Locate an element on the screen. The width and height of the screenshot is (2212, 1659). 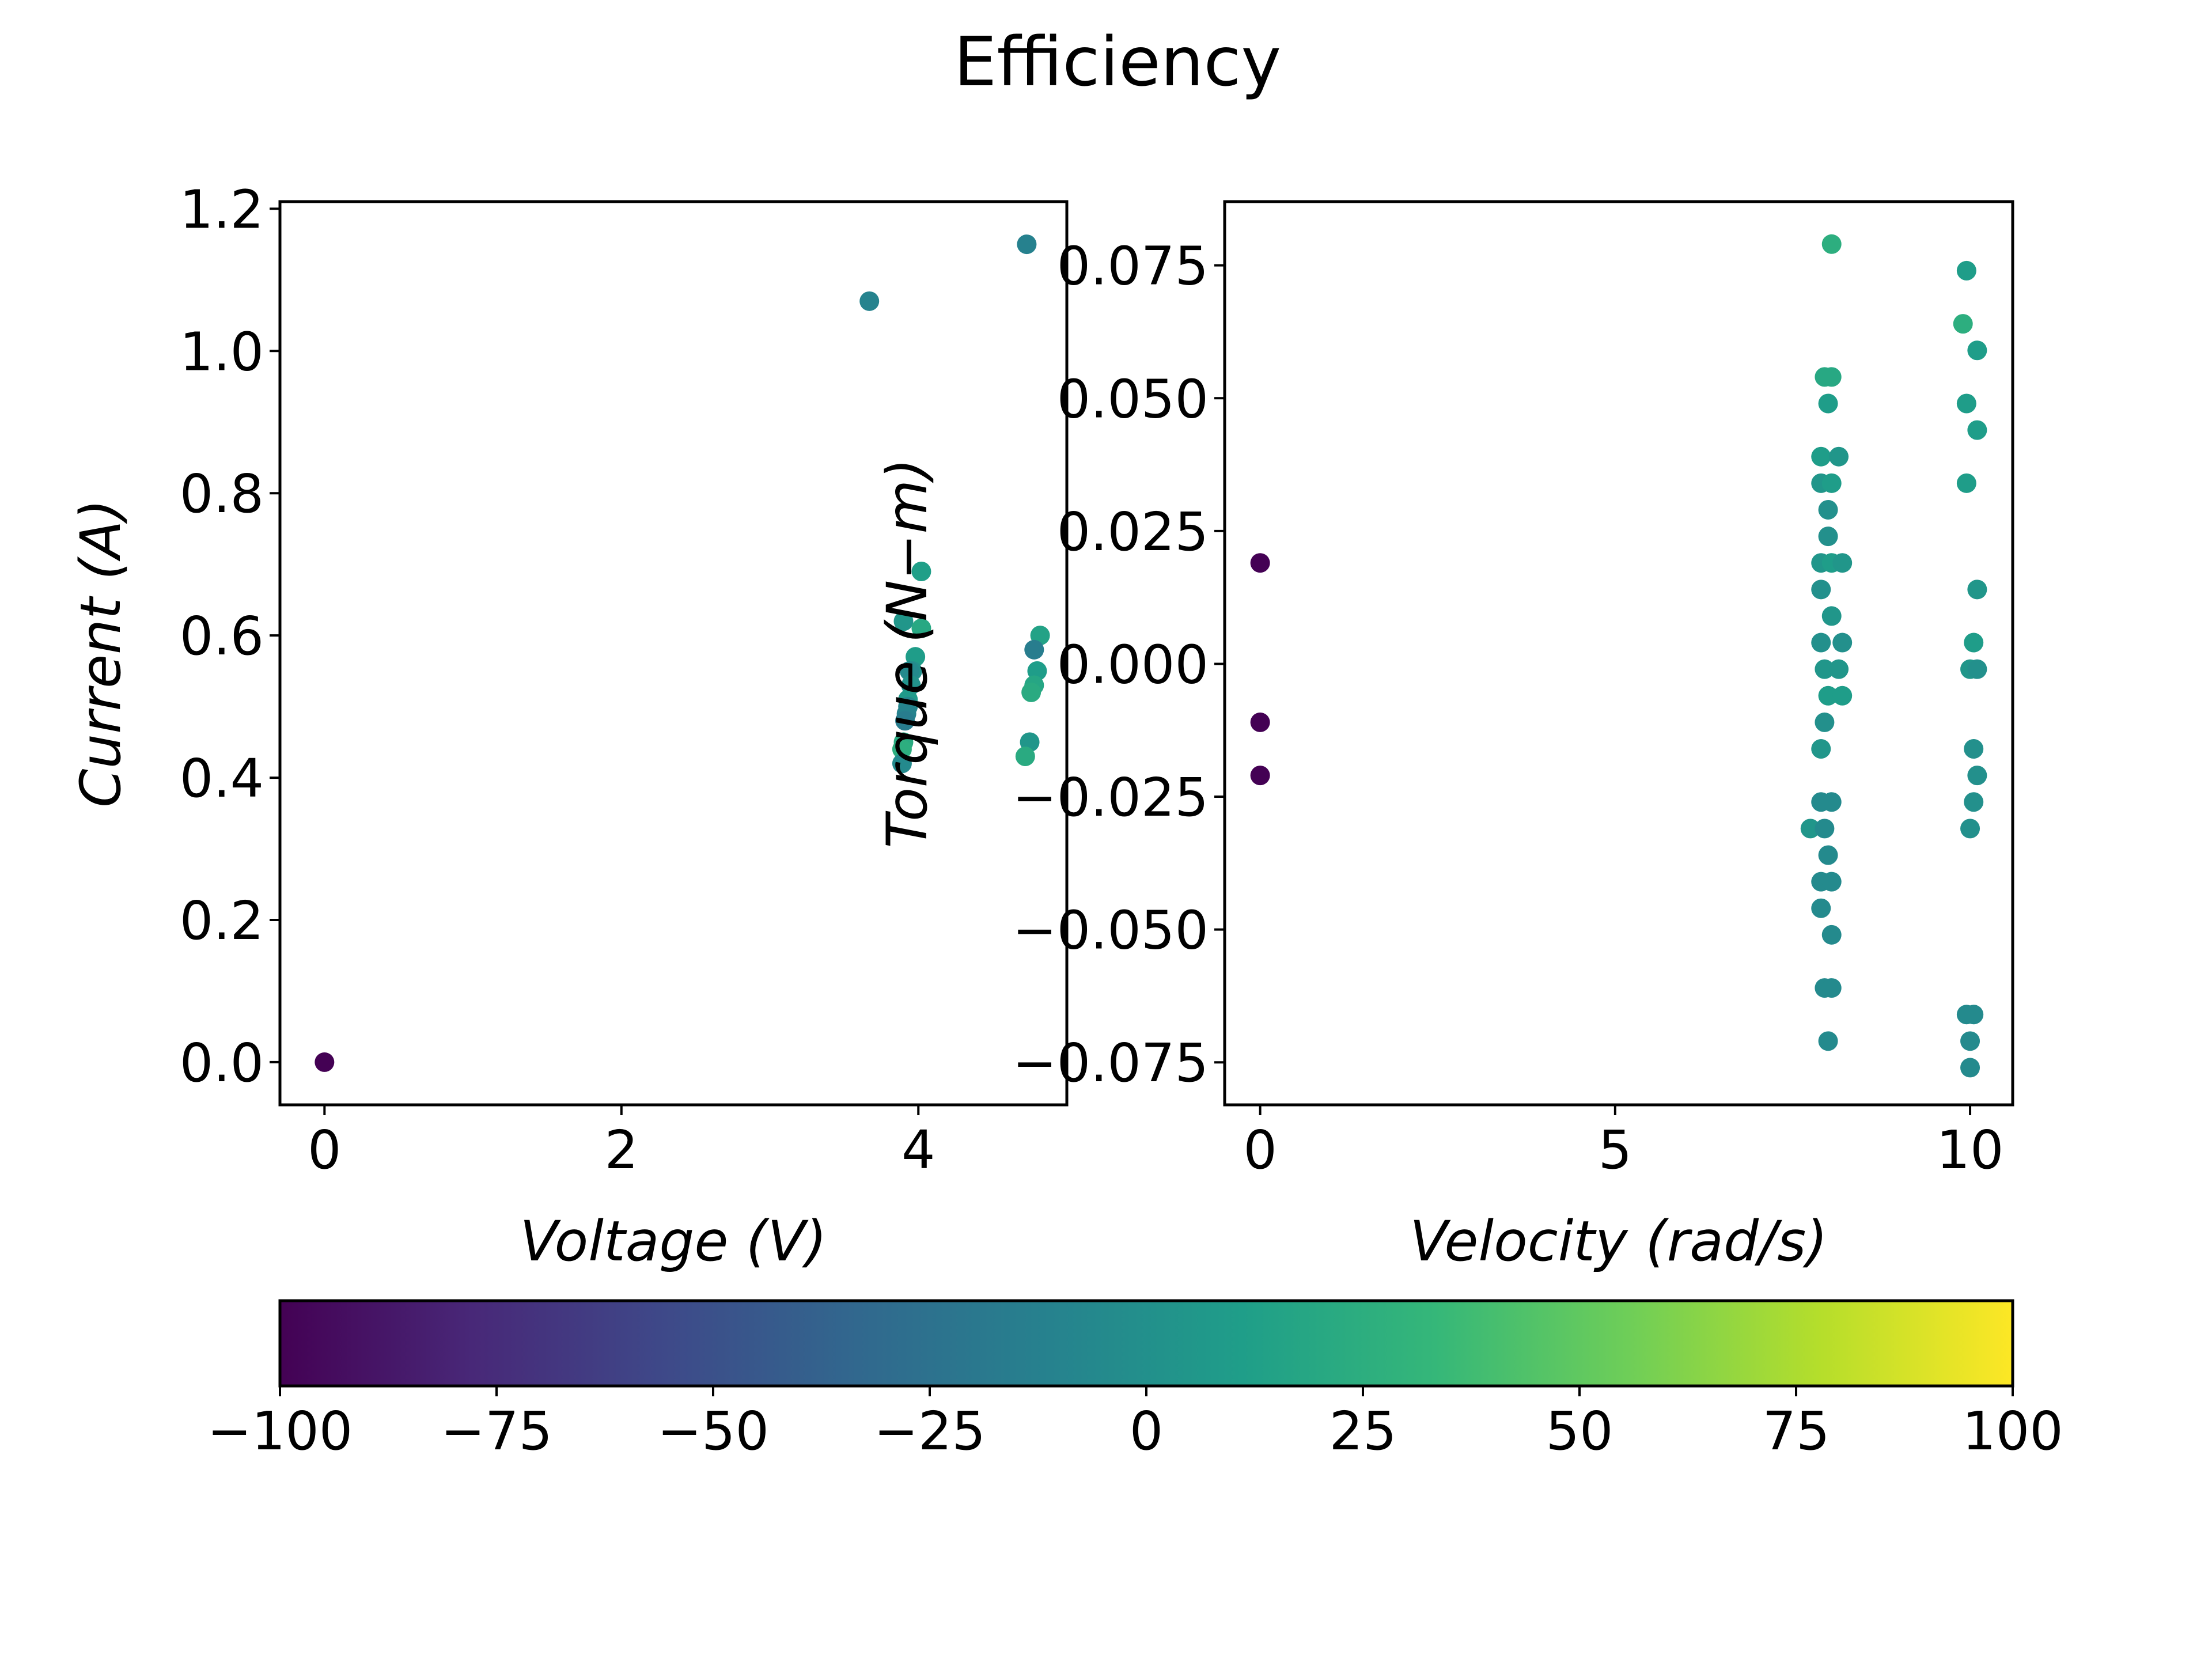
y-tick-label: 0.000 is located at coordinates (1133, 664).